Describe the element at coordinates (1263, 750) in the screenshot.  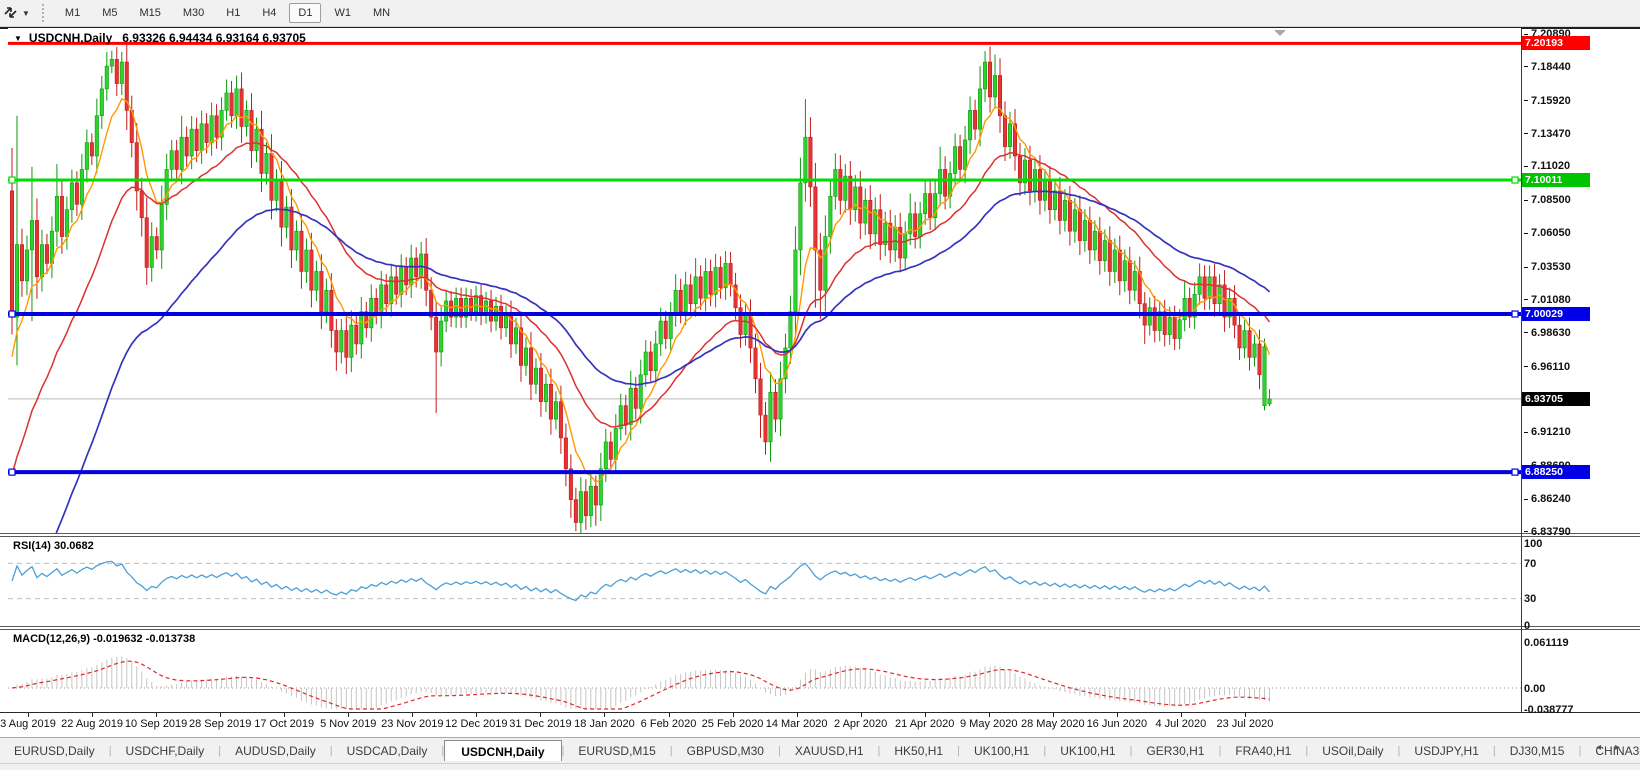
I see `chart-tab-FRA40-H1: FRA40,H1` at that location.